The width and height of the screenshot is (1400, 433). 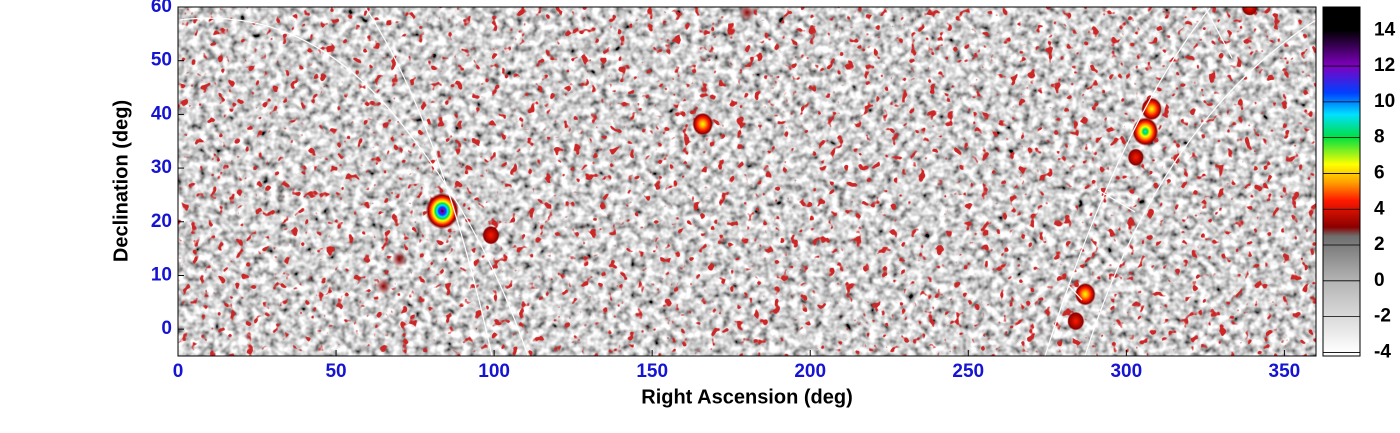 What do you see at coordinates (161, 60) in the screenshot?
I see `y-tick-label: 50` at bounding box center [161, 60].